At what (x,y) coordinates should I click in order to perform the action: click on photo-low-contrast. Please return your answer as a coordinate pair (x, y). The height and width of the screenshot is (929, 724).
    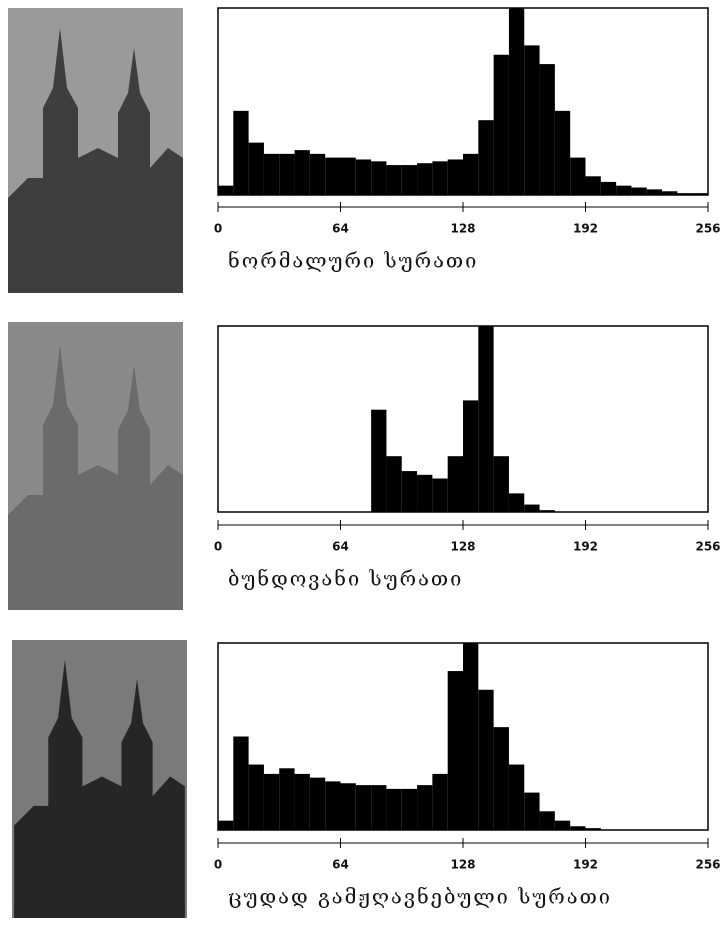
    Looking at the image, I should click on (95, 466).